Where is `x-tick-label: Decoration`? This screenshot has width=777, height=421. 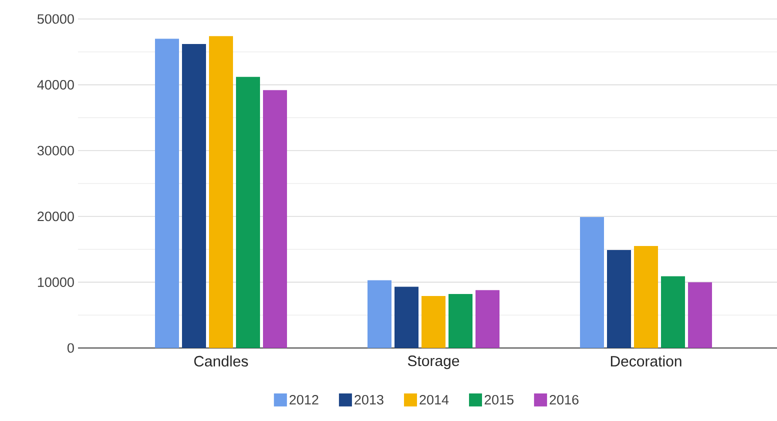 x-tick-label: Decoration is located at coordinates (646, 361).